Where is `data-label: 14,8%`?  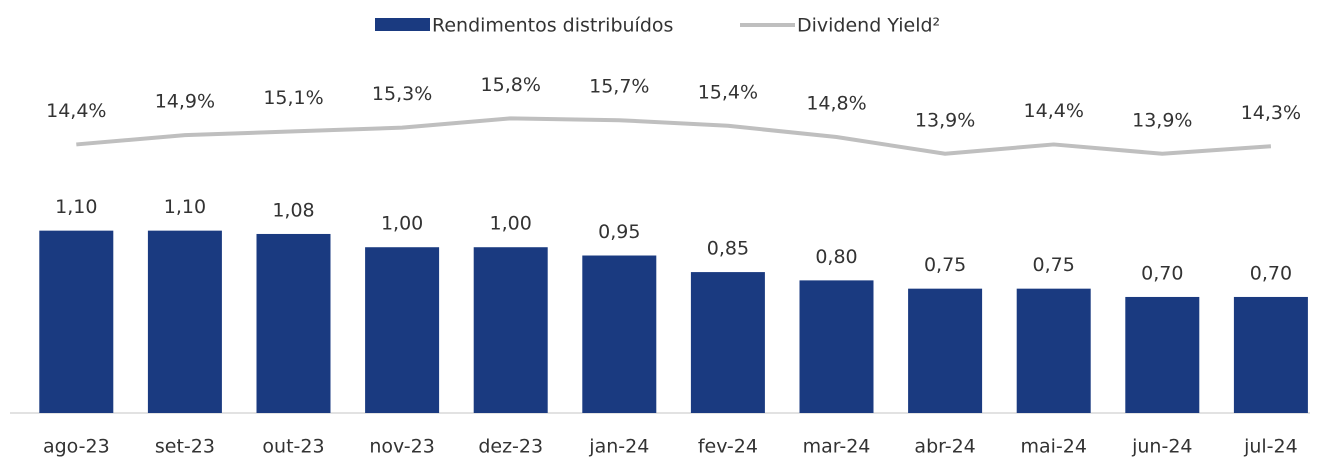
data-label: 14,8% is located at coordinates (836, 103).